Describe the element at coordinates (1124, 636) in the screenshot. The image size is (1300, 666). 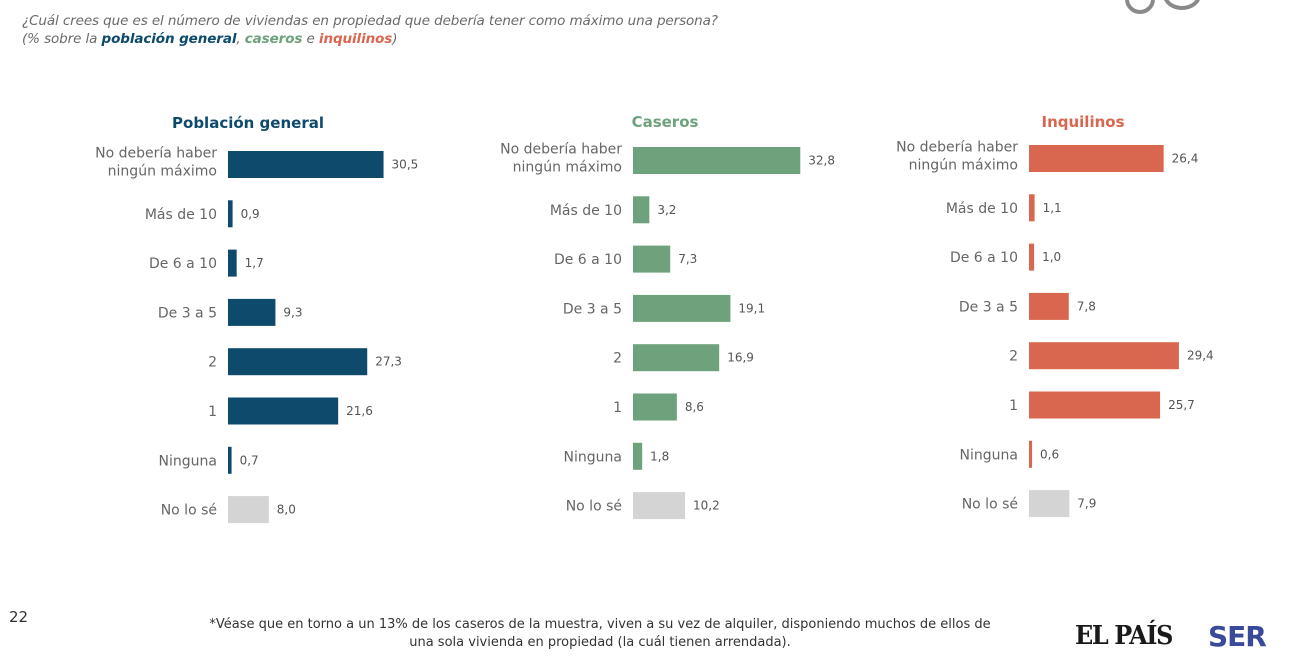
I see `el-pais-logo: EL PAÍS` at that location.